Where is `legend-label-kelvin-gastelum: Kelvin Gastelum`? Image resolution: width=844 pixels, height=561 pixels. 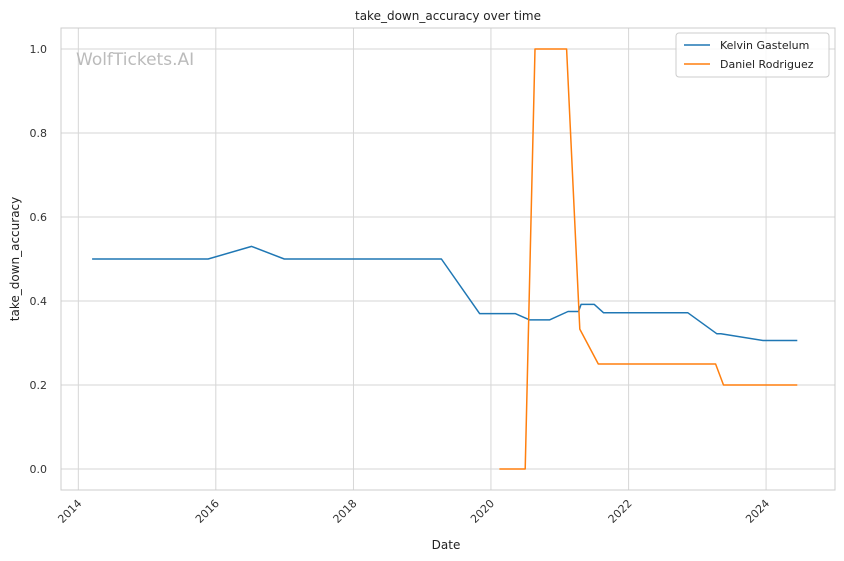 legend-label-kelvin-gastelum: Kelvin Gastelum is located at coordinates (764, 45).